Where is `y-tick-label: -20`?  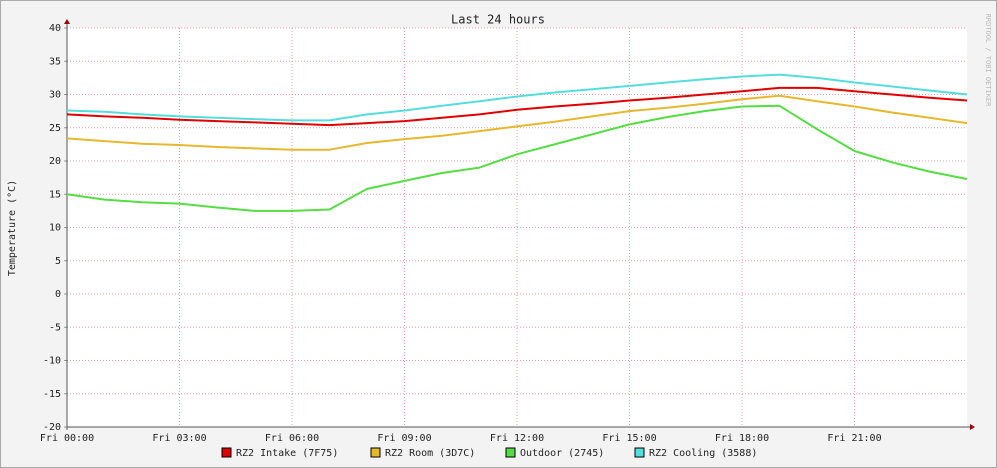 y-tick-label: -20 is located at coordinates (52, 427).